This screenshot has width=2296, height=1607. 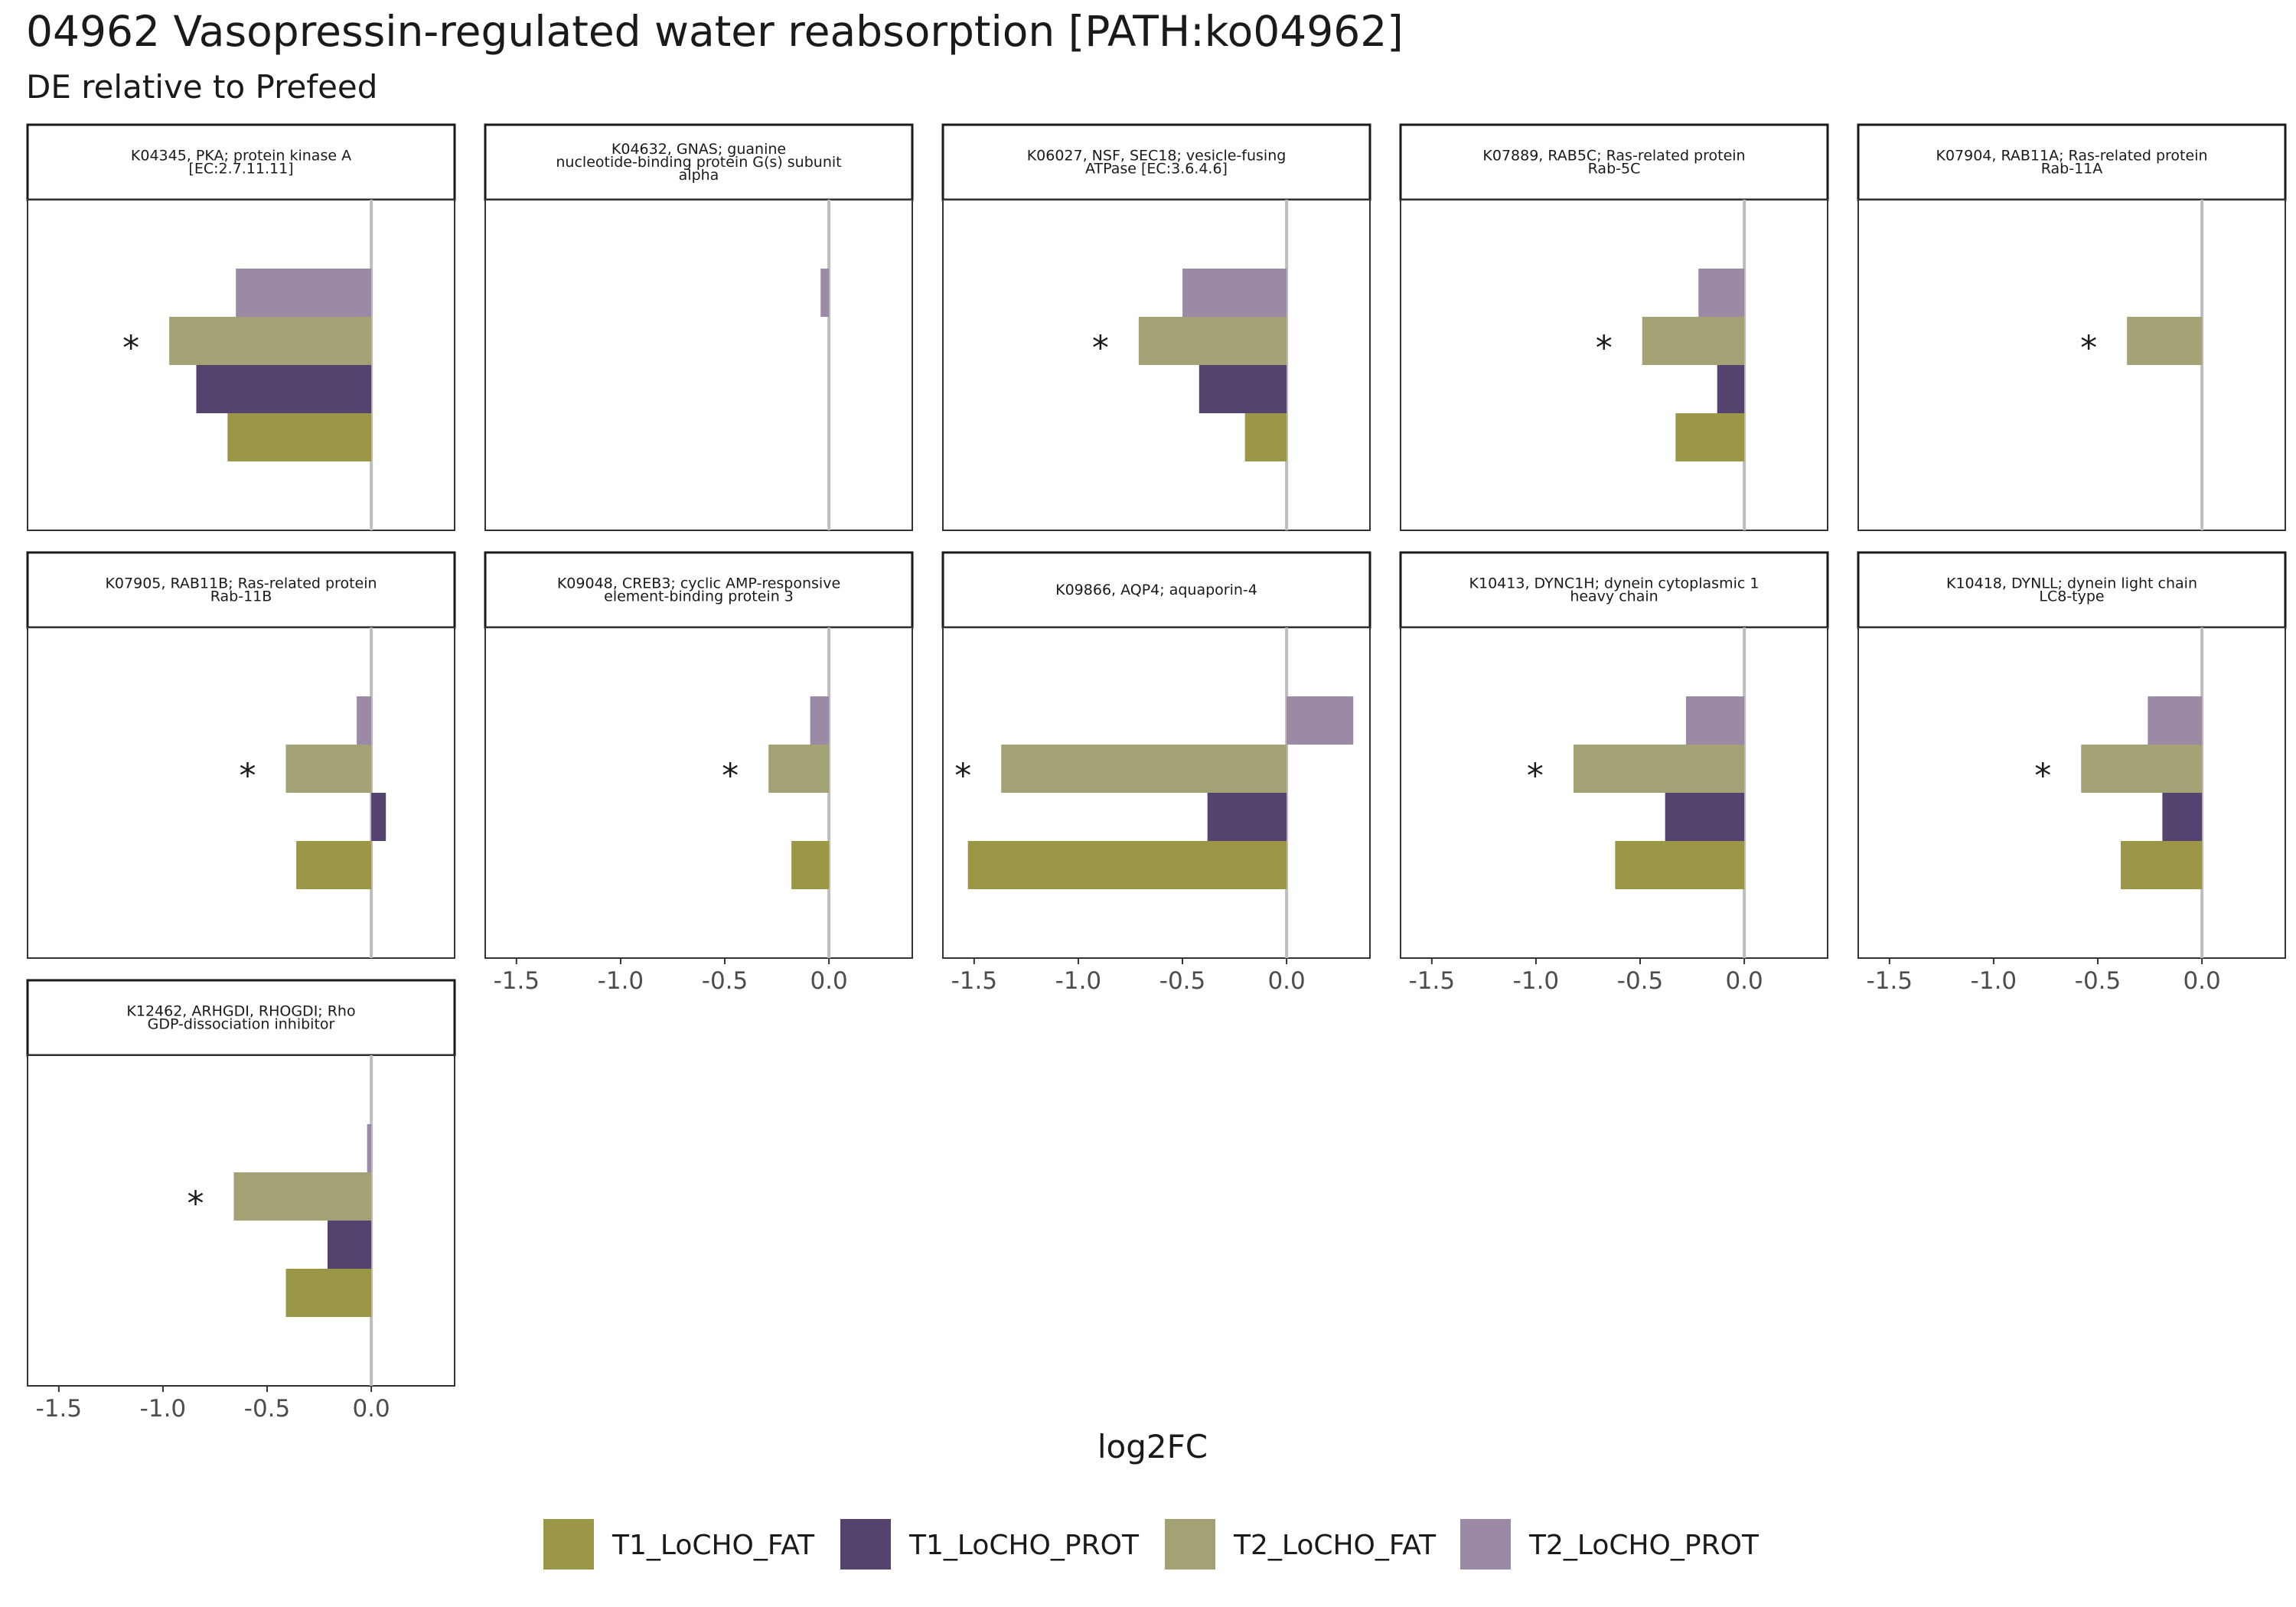 I want to click on facet-label: GDP-dissociation inhibitor, so click(x=241, y=1024).